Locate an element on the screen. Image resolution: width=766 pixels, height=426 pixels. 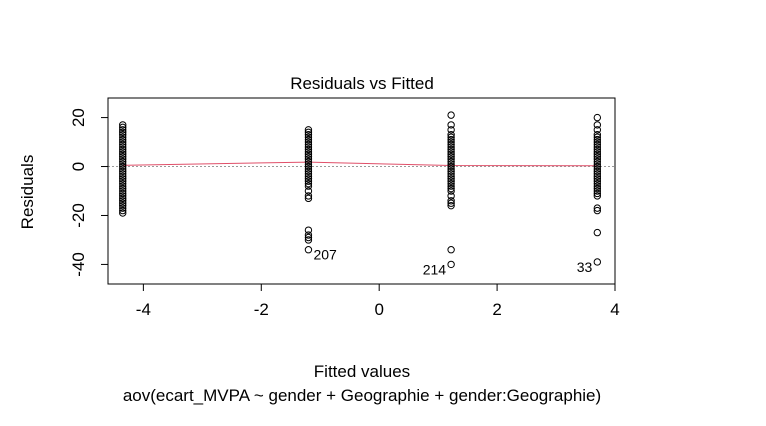
x-tick-label: 2 is located at coordinates (496, 309).